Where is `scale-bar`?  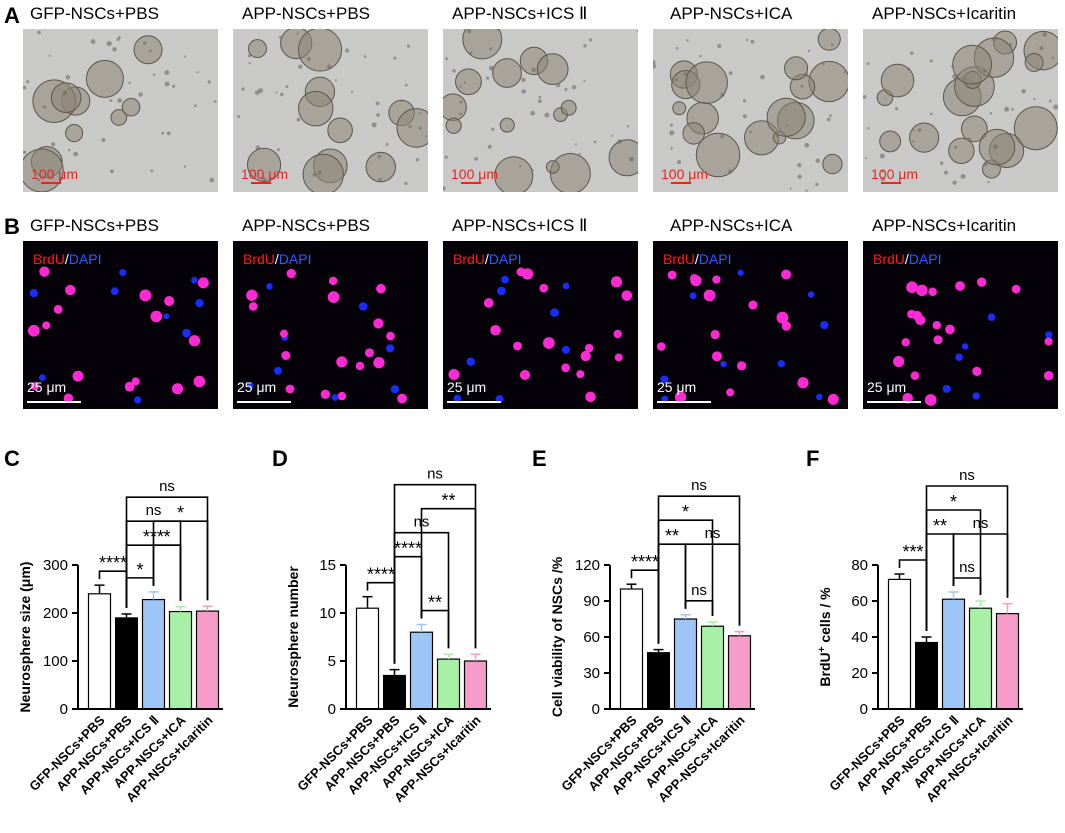 scale-bar is located at coordinates (261, 183).